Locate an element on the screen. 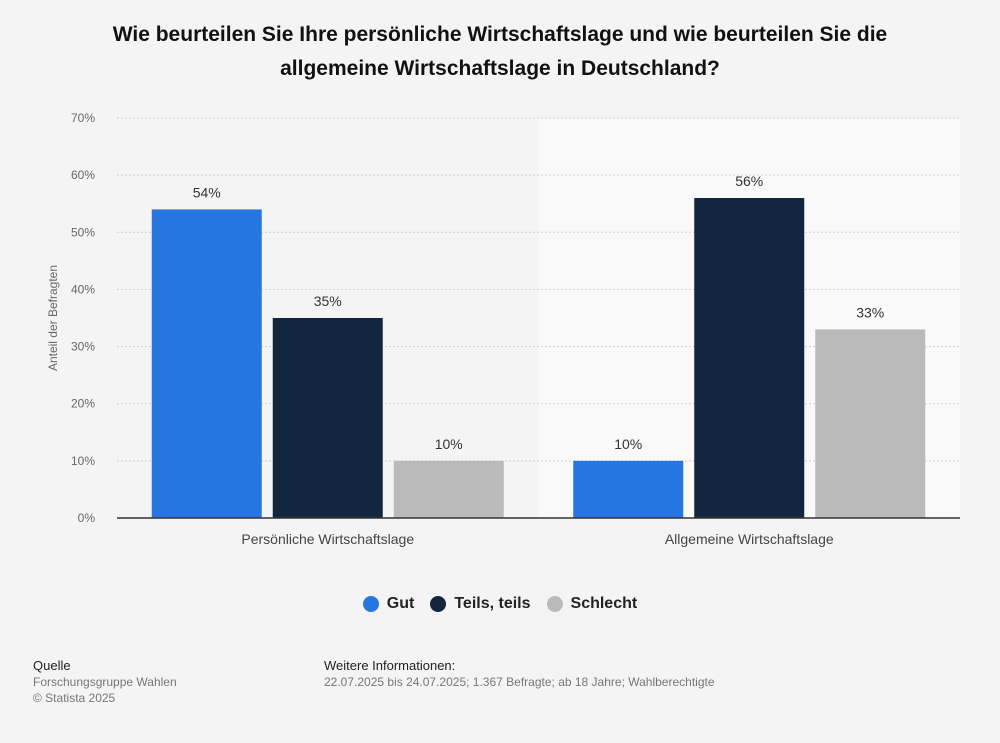 This screenshot has height=743, width=1000. y-tick-label: 30% is located at coordinates (83, 347).